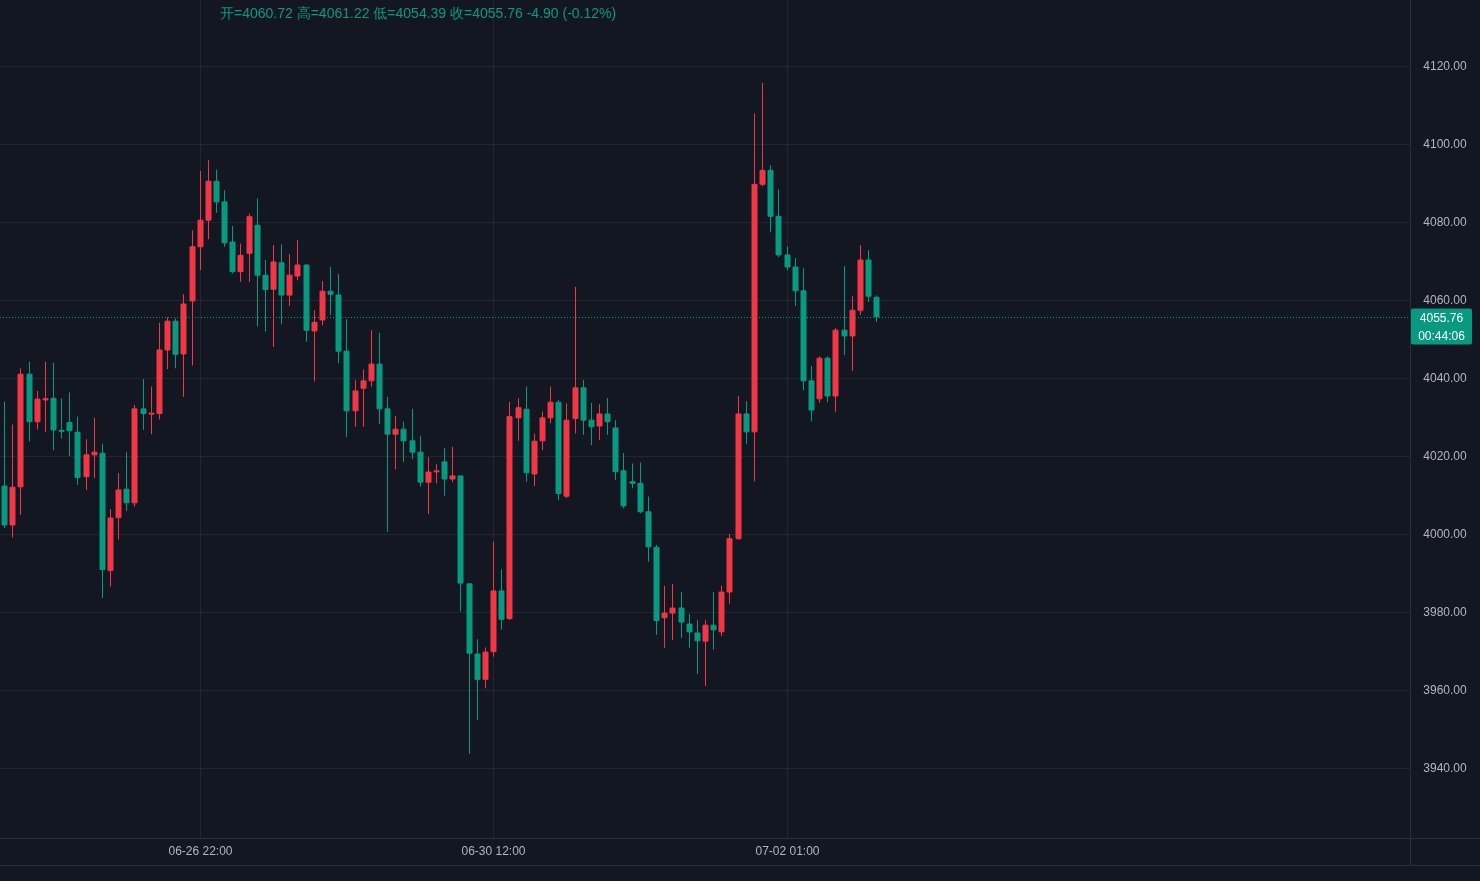  Describe the element at coordinates (418, 13) in the screenshot. I see `subtitle: 开=4060.72 高=4061.22 低=4054.39 收=4055.76 -4.90 (-0.12%)` at that location.